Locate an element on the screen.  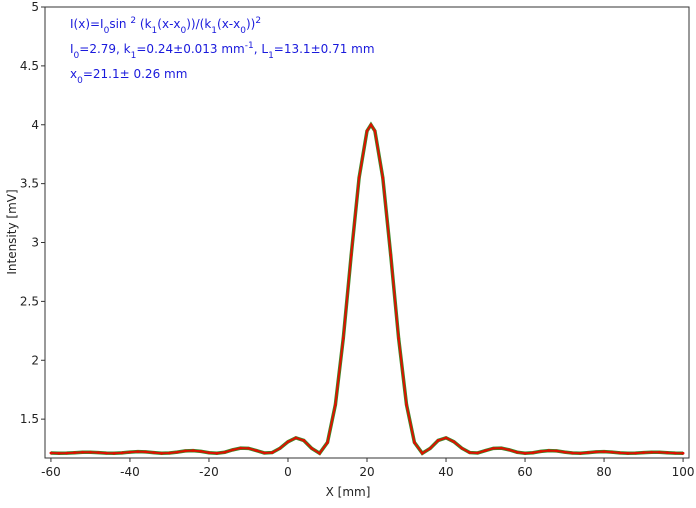
y-tick-label: 3 is located at coordinates (35, 243).